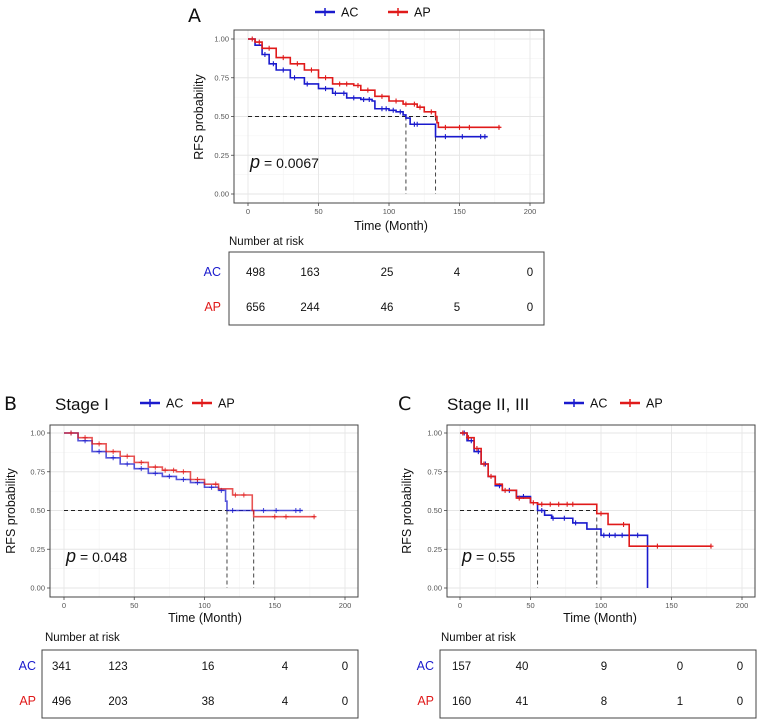 The width and height of the screenshot is (762, 728). Describe the element at coordinates (208, 702) in the screenshot. I see `risk-count: 38` at that location.